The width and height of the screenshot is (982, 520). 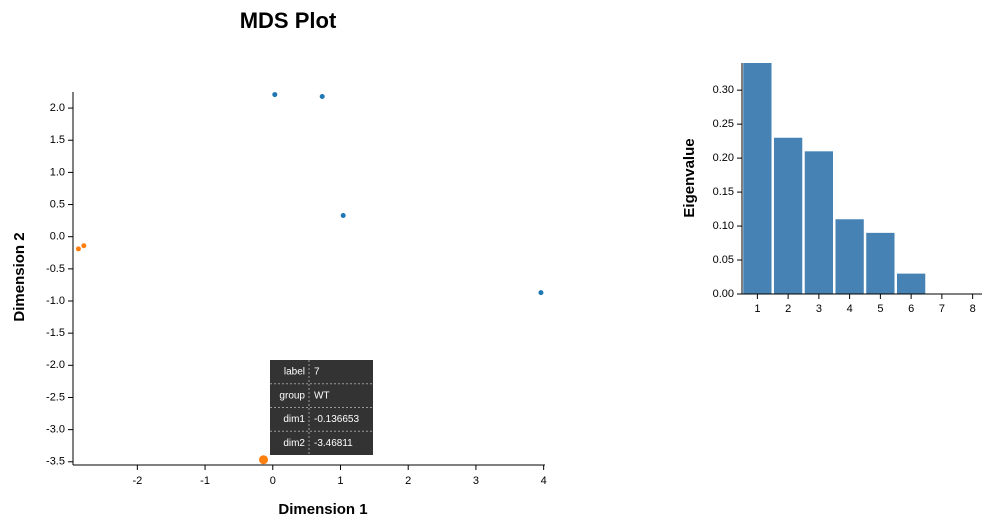 I want to click on x-axis-label: Dimension 1, so click(x=322, y=509).